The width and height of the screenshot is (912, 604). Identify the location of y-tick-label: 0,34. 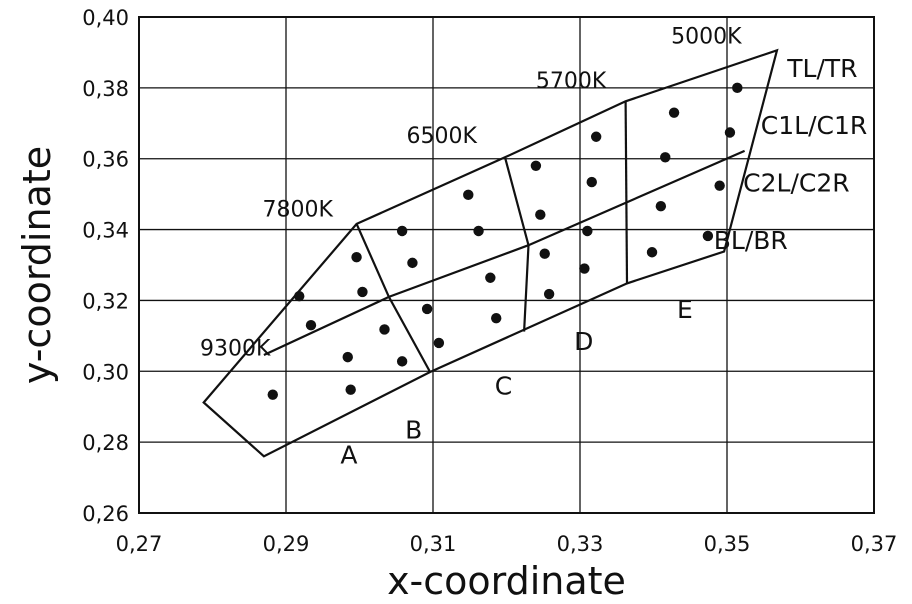
(105, 231).